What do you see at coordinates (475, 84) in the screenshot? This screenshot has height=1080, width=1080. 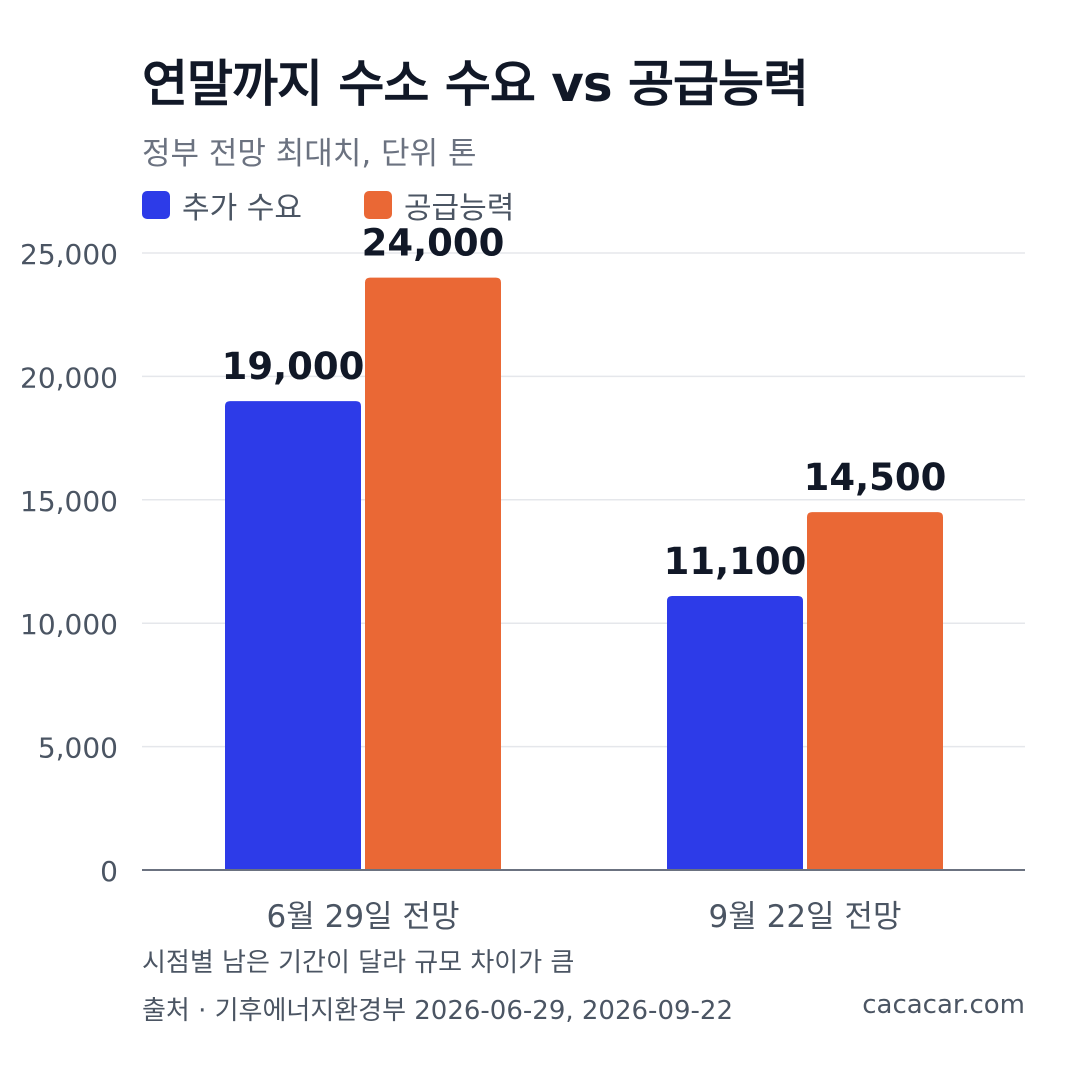 I see `chart-title: 연말까지 수소 수요 vs 공급능력` at bounding box center [475, 84].